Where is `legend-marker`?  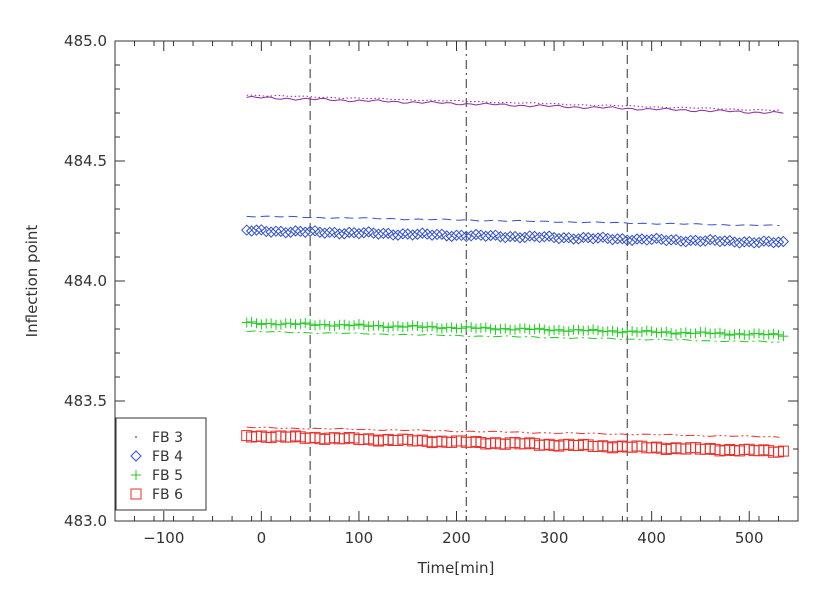
legend-marker is located at coordinates (136, 494).